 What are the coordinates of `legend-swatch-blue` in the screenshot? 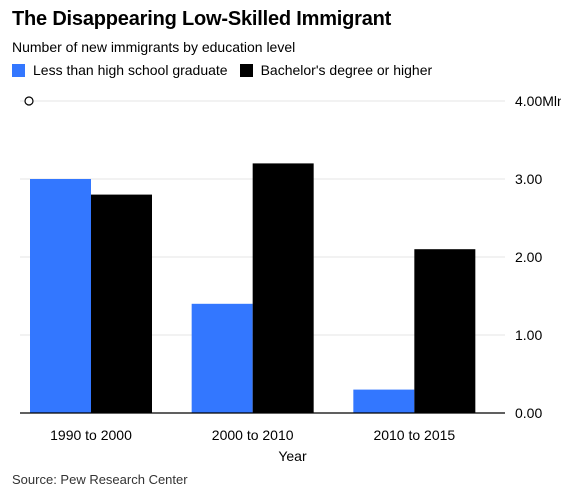 It's located at (18, 70).